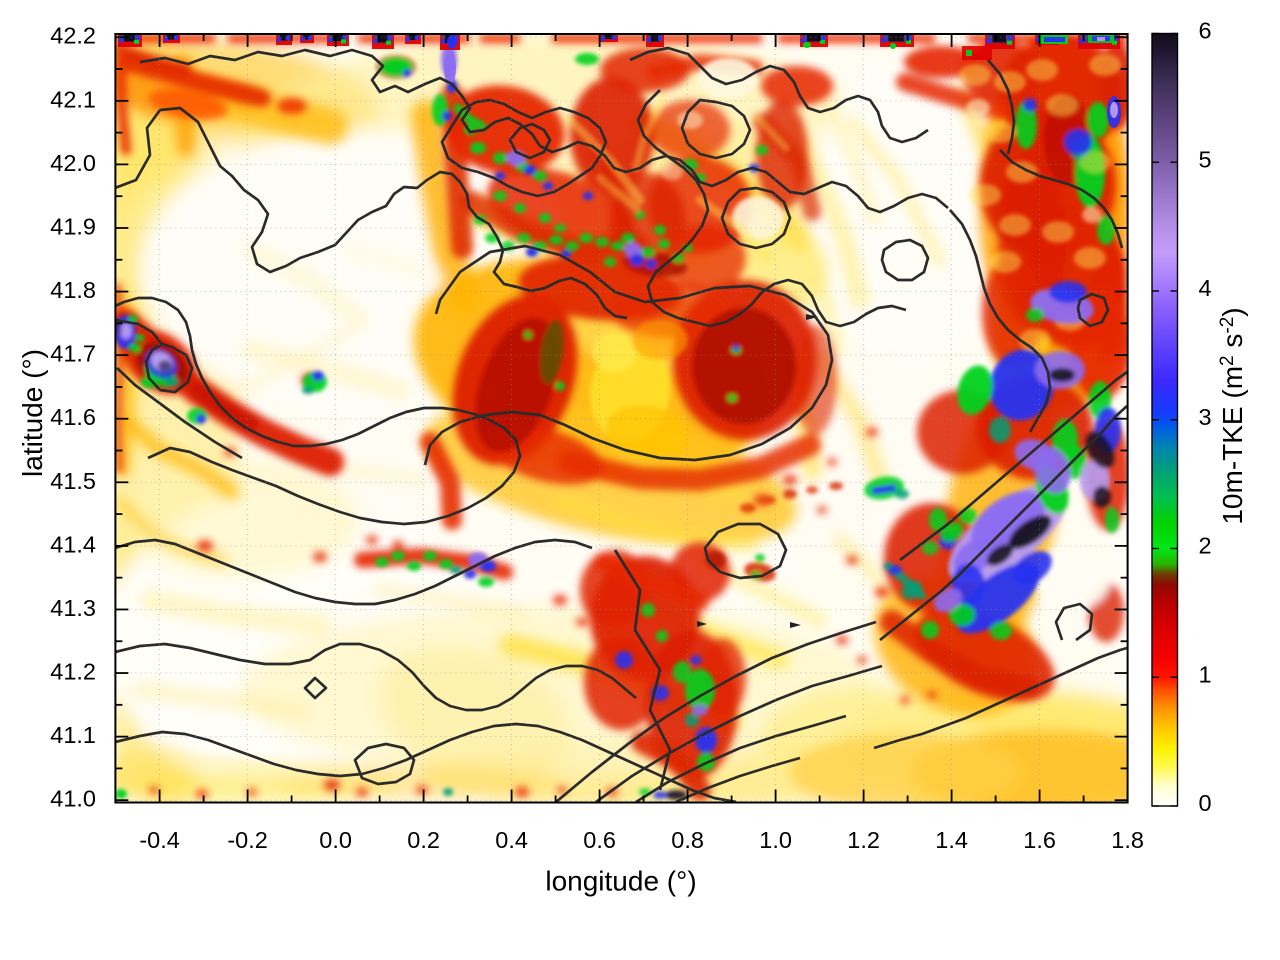 Image resolution: width=1280 pixels, height=960 pixels. Describe the element at coordinates (1039, 840) in the screenshot. I see `svg-text: 1.6` at that location.